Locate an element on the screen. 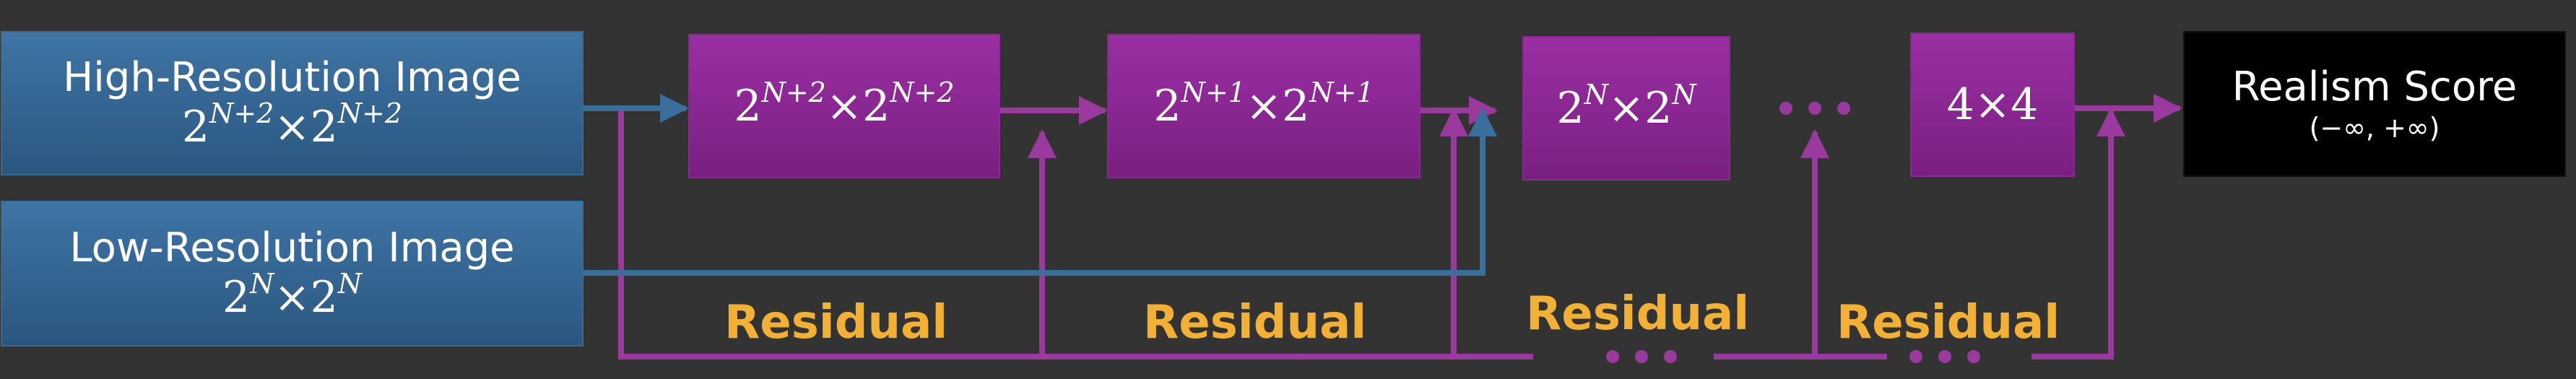  low-res-size: 2N×2N is located at coordinates (292, 296).